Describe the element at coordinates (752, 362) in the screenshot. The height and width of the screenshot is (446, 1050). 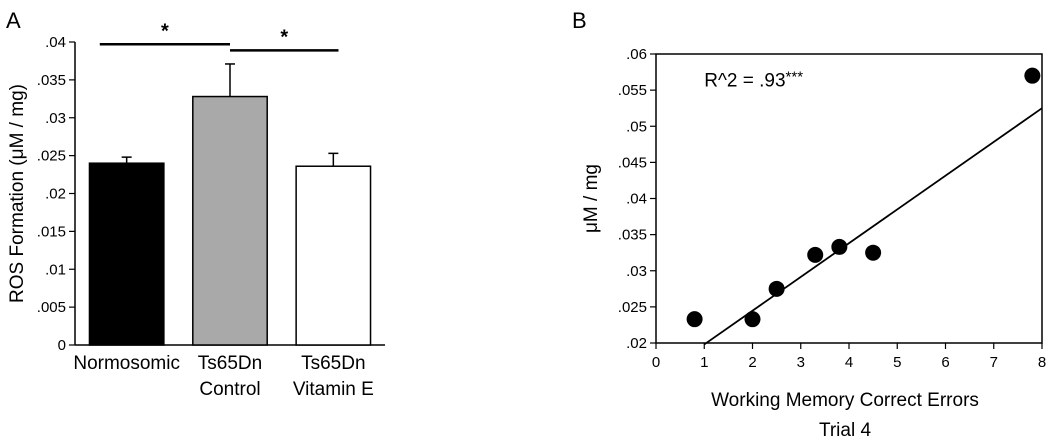
I see `panel-b-x-tick-label: 2` at that location.